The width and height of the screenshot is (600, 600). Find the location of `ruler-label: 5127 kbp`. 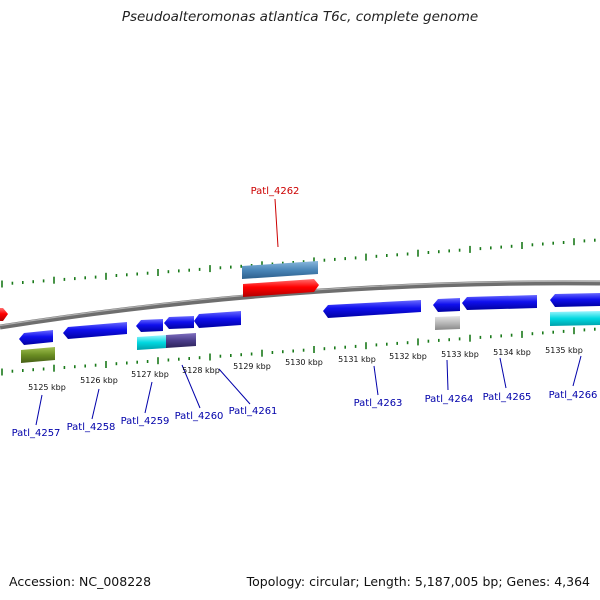

ruler-label: 5127 kbp is located at coordinates (150, 374).